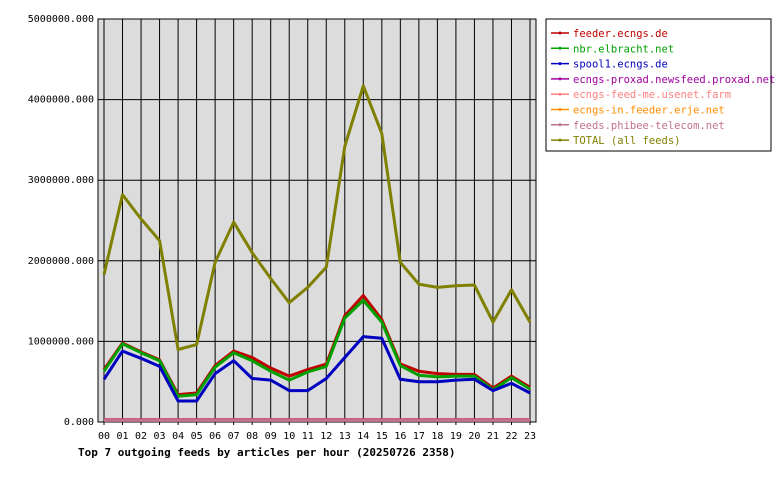  Describe the element at coordinates (419, 436) in the screenshot. I see `x-tick-label: 17` at that location.